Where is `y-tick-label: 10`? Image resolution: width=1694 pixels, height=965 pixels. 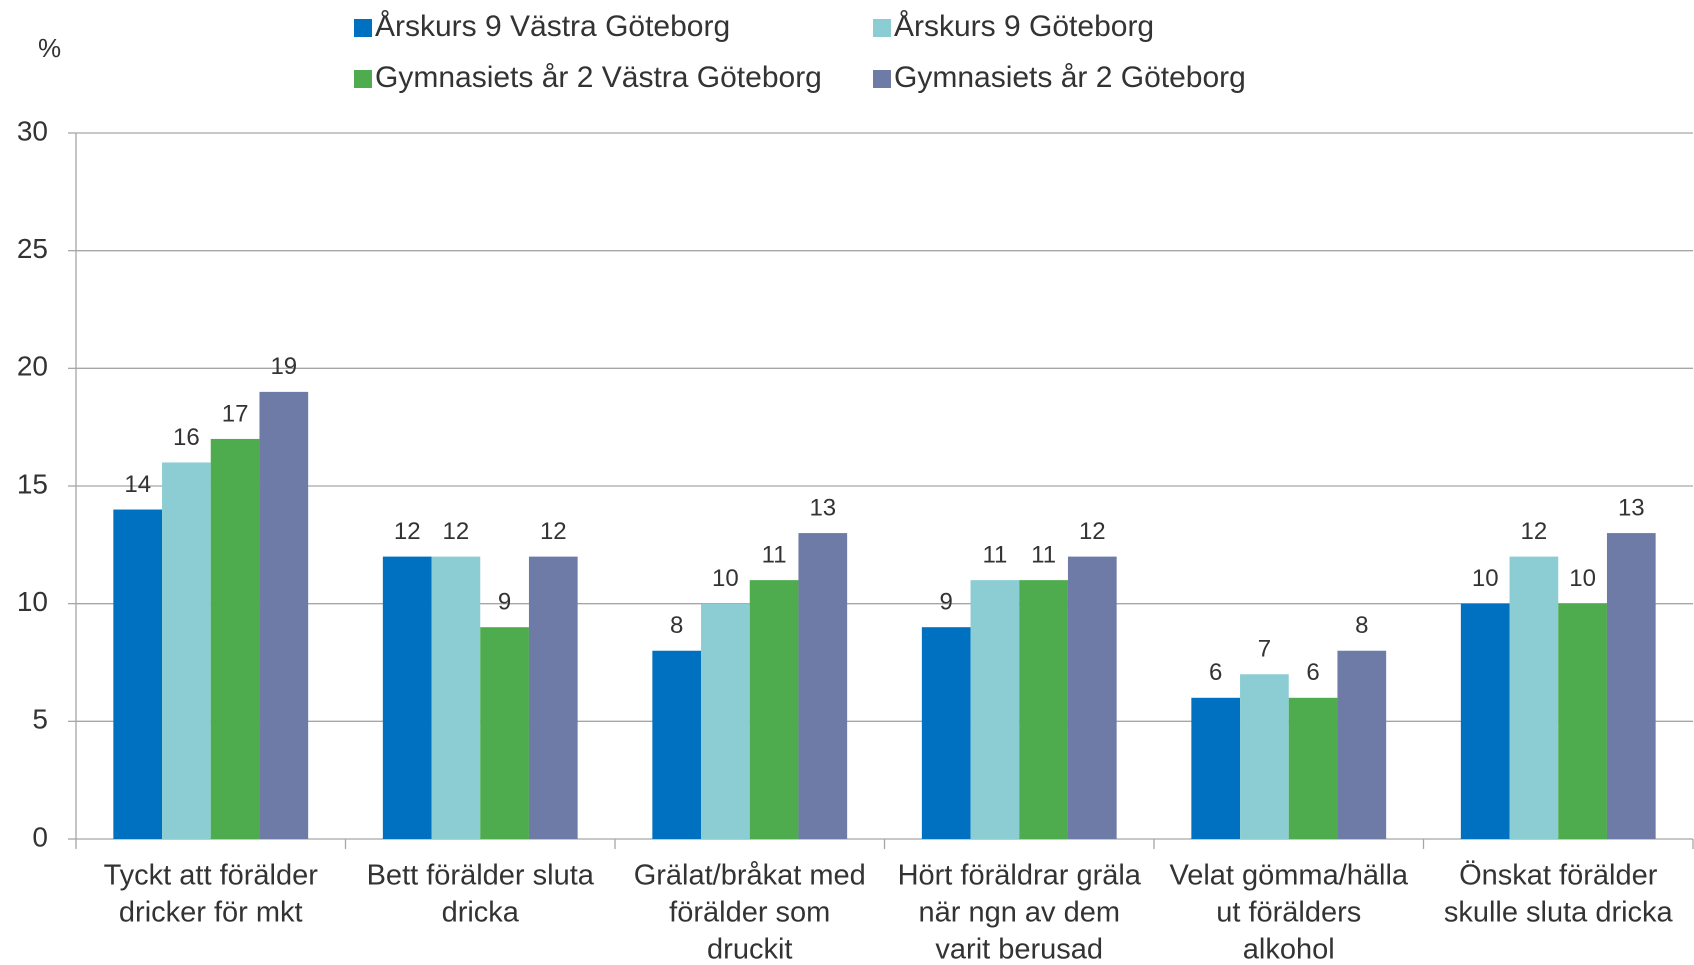
y-tick-label: 10 is located at coordinates (32, 601).